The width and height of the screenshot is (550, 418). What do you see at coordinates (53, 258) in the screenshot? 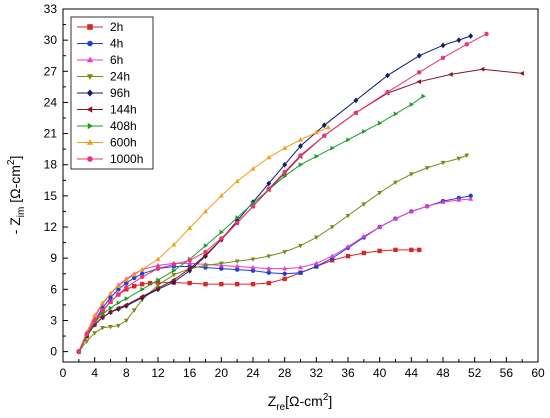
I see `y-tick-label: 9` at bounding box center [53, 258].